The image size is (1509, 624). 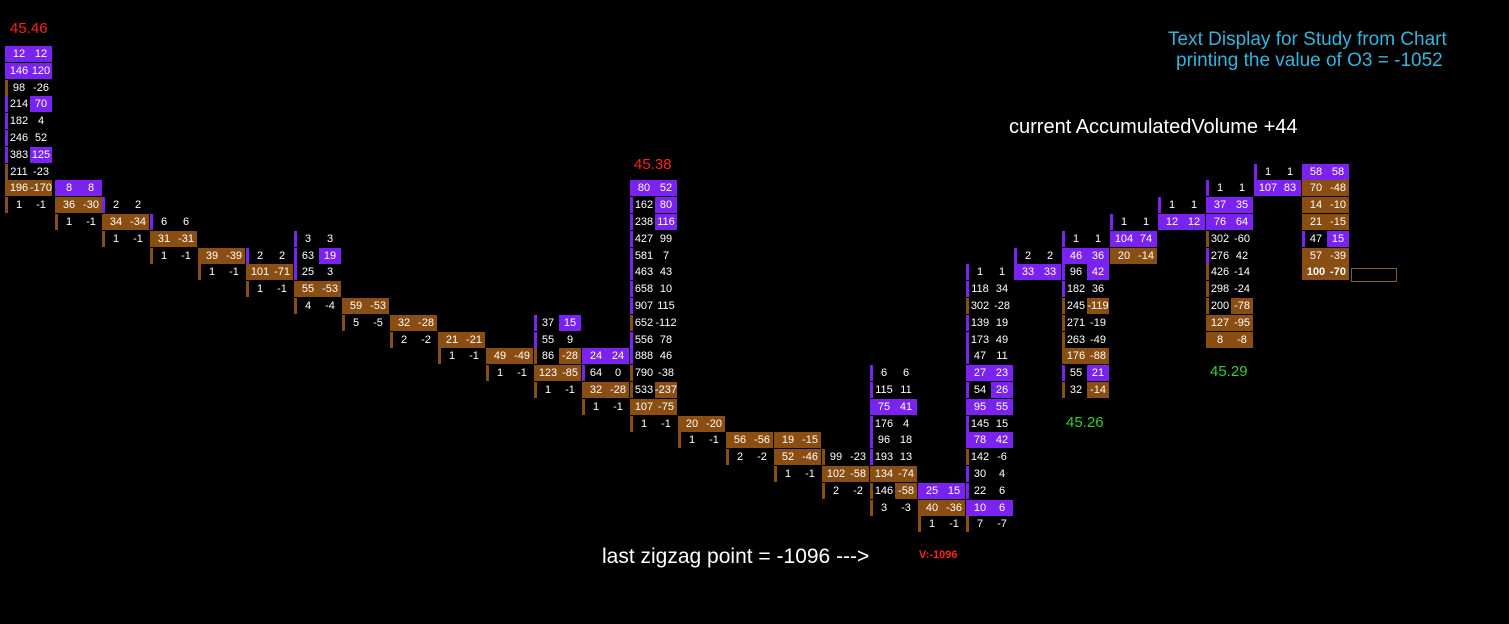 What do you see at coordinates (810, 457) in the screenshot?
I see `delta-cell: -46` at bounding box center [810, 457].